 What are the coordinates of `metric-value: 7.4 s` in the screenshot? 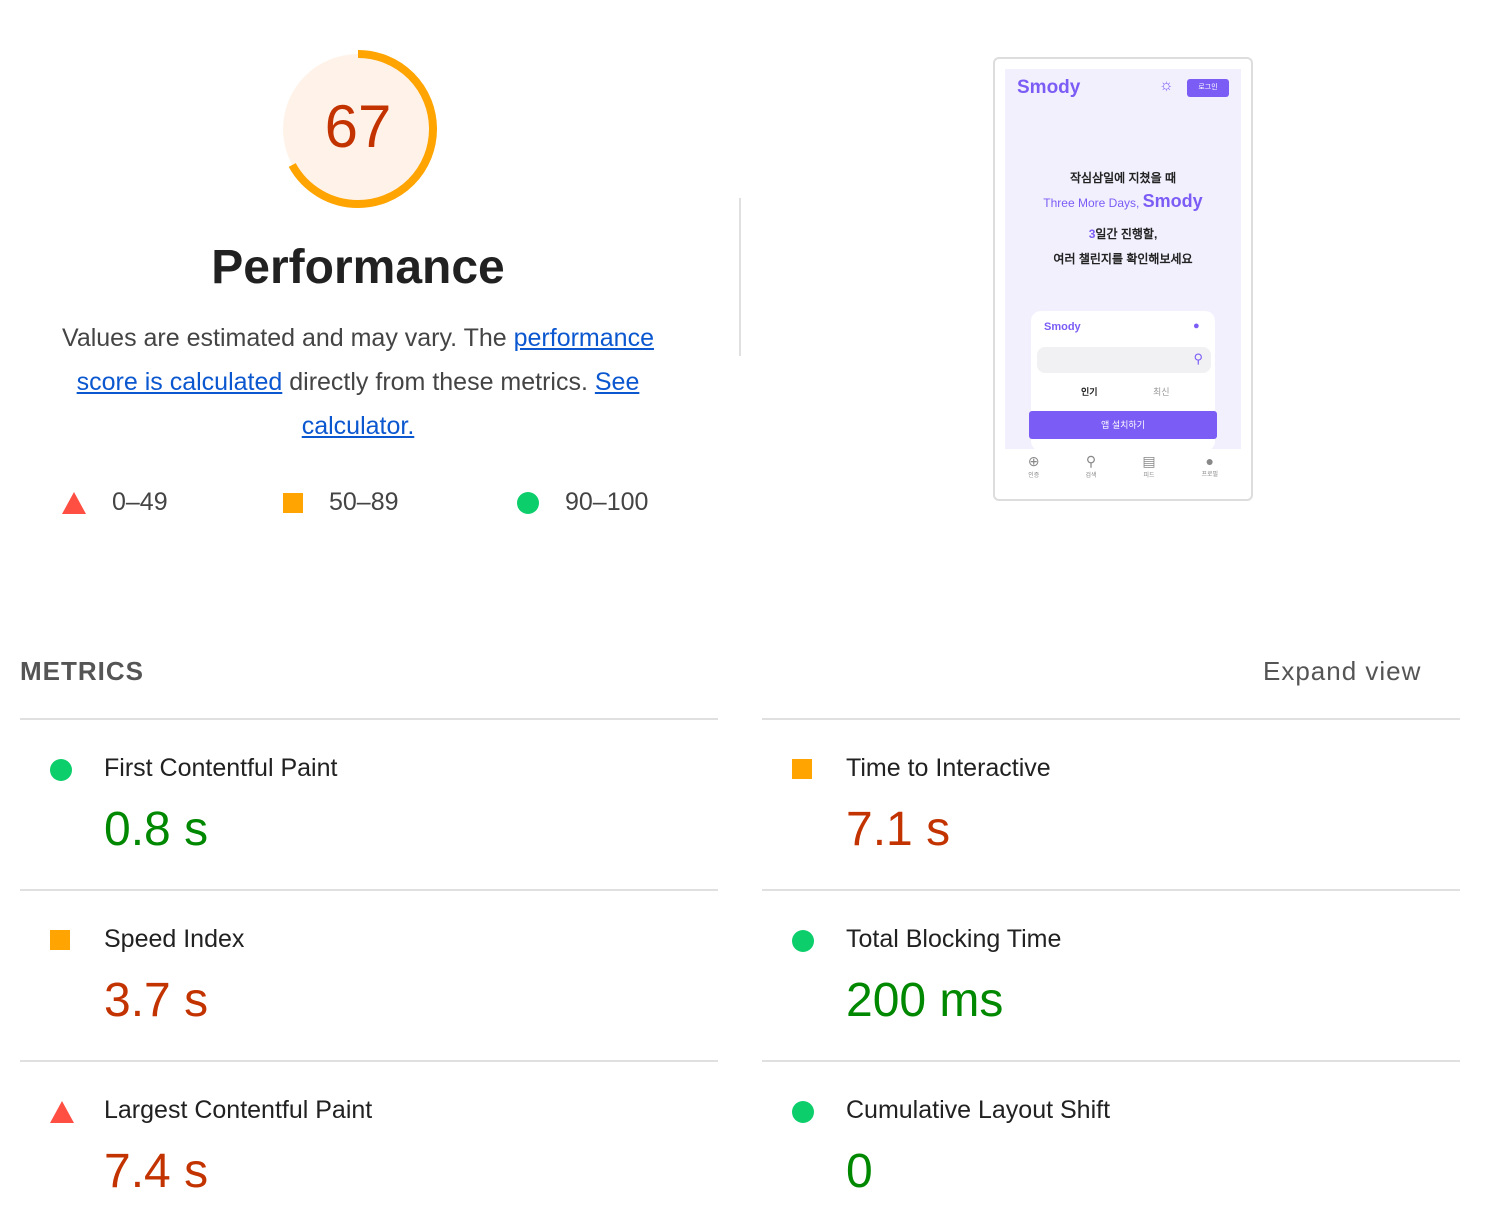 It's located at (156, 1171).